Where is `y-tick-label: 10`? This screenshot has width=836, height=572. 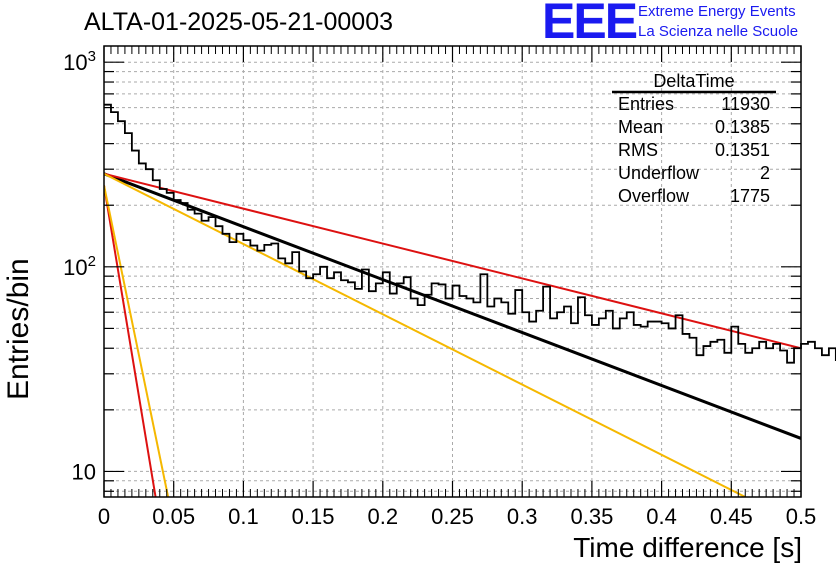
y-tick-label: 10 is located at coordinates (84, 471).